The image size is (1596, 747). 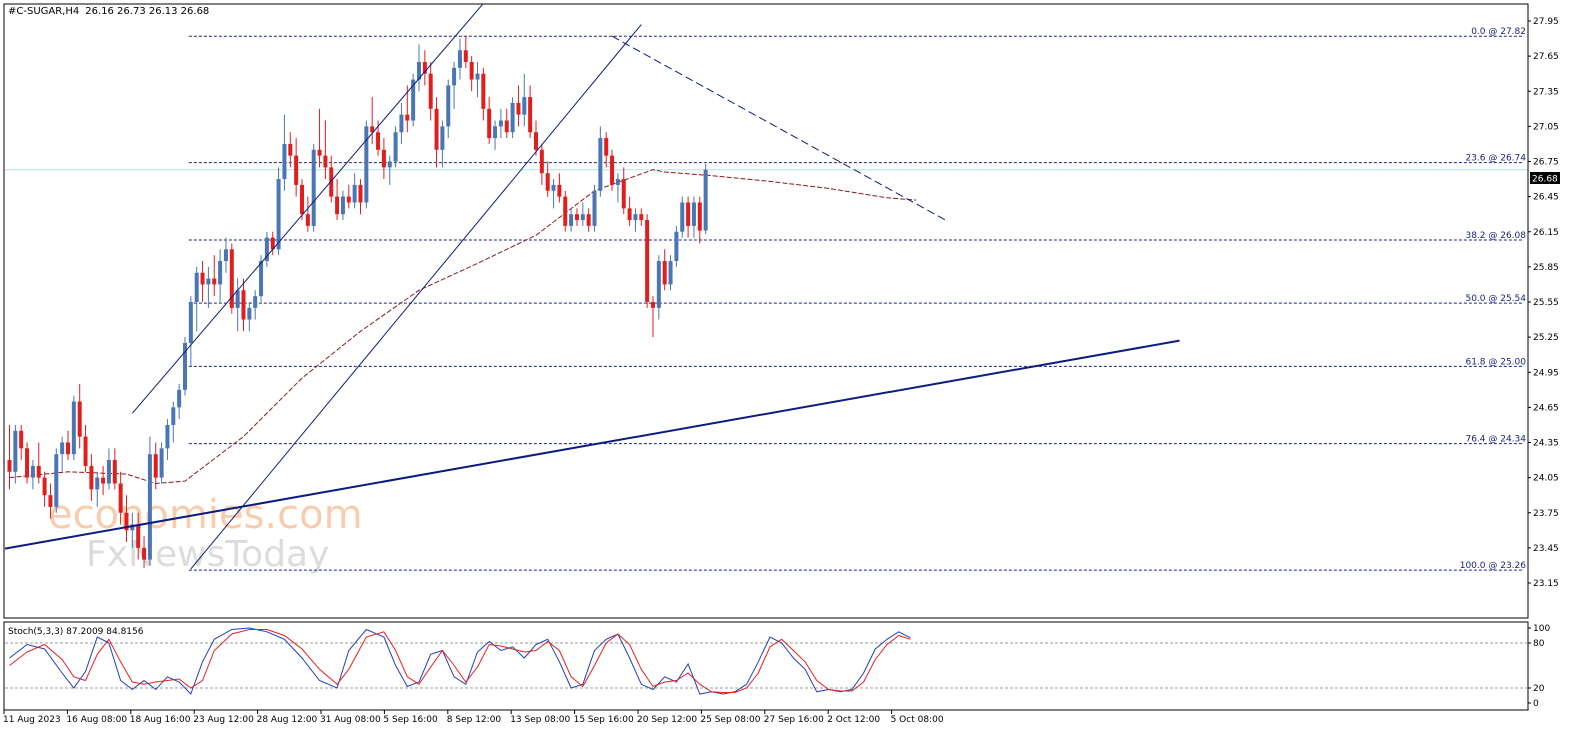 I want to click on stoch-panel-frame, so click(x=766, y=666).